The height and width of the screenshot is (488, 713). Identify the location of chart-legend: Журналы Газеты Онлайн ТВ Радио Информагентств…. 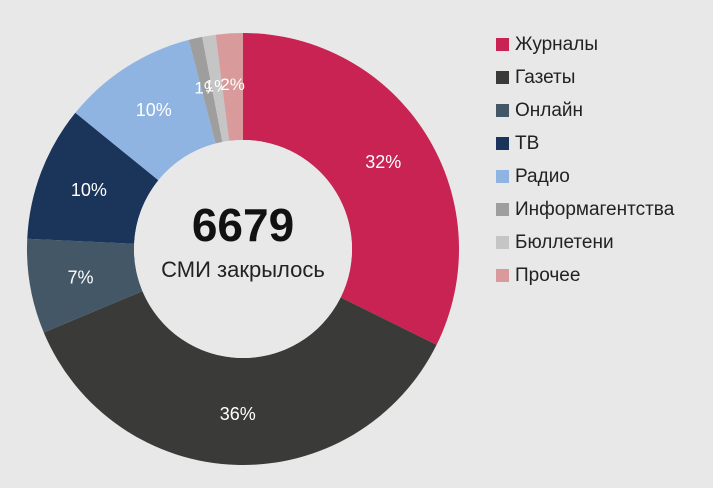
(585, 160).